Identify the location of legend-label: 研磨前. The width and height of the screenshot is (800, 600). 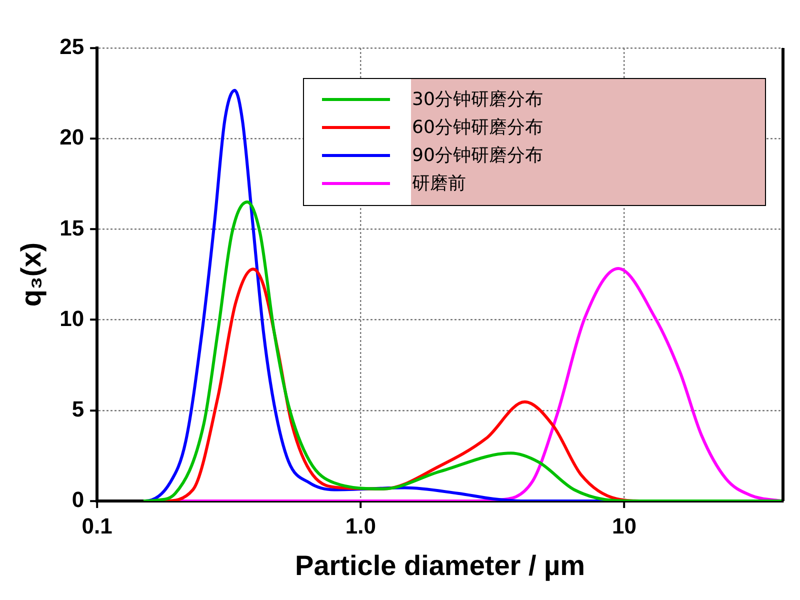
(439, 183).